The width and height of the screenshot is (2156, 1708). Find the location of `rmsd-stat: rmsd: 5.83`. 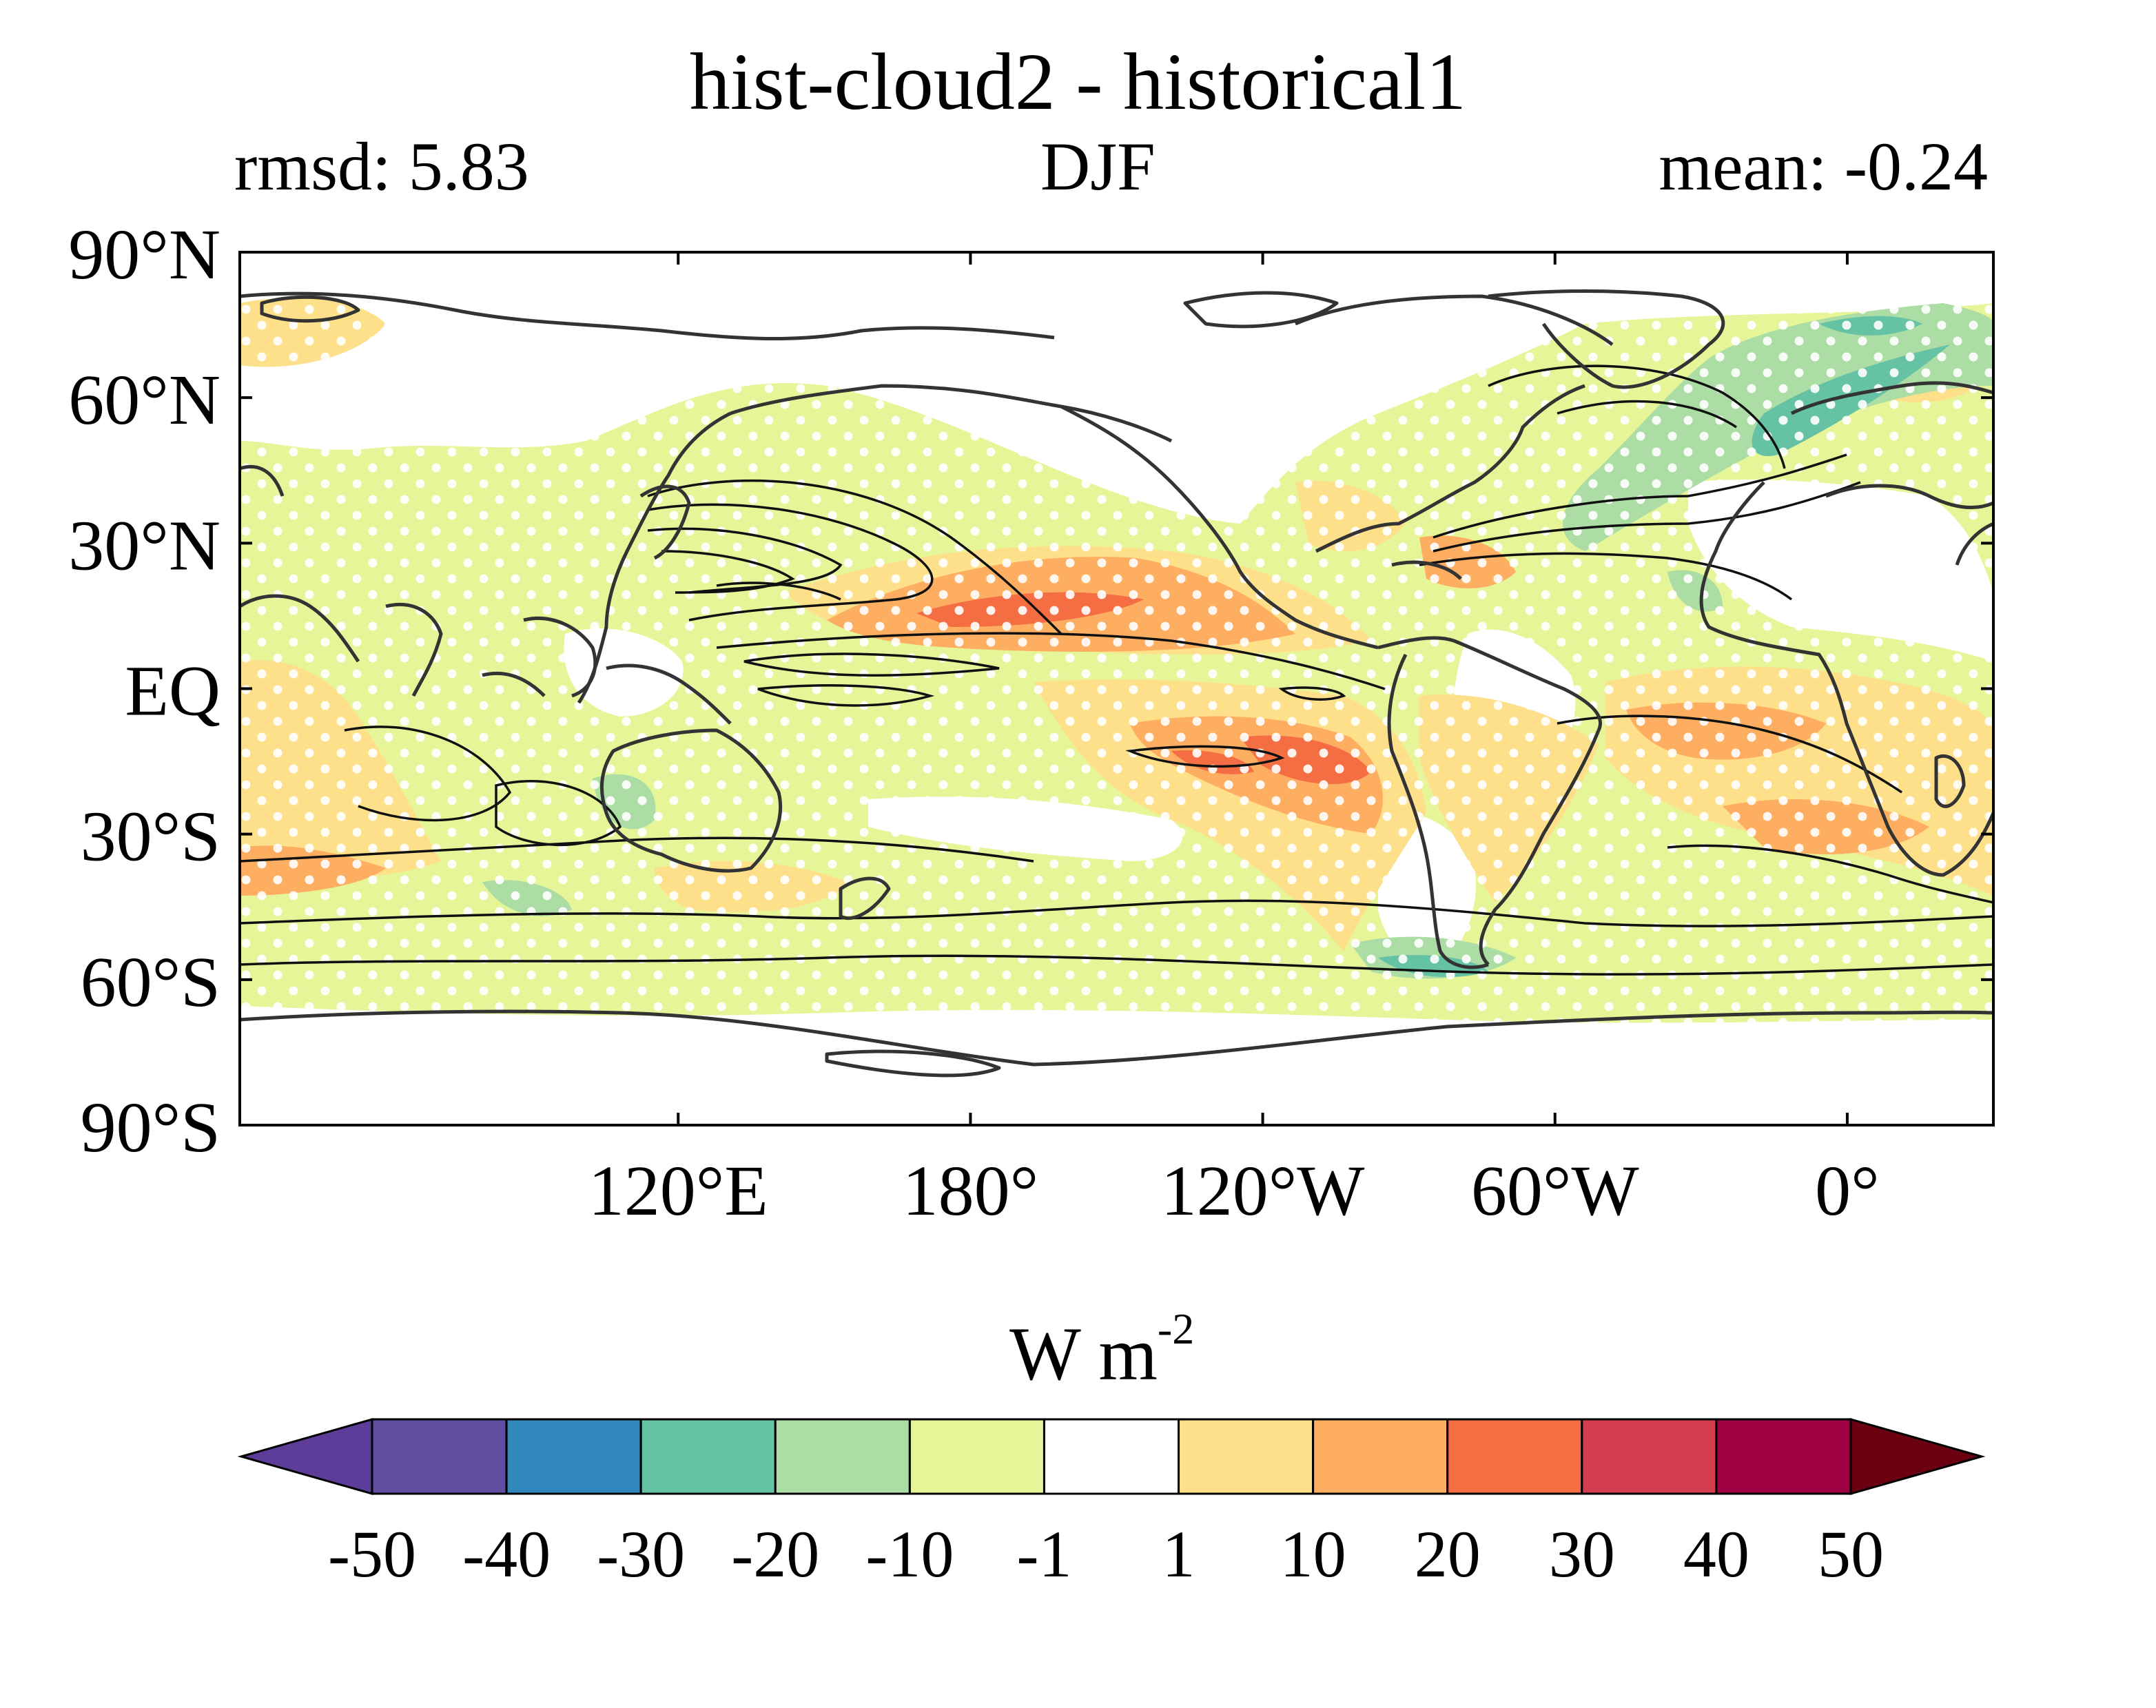

rmsd-stat: rmsd: 5.83 is located at coordinates (381, 166).